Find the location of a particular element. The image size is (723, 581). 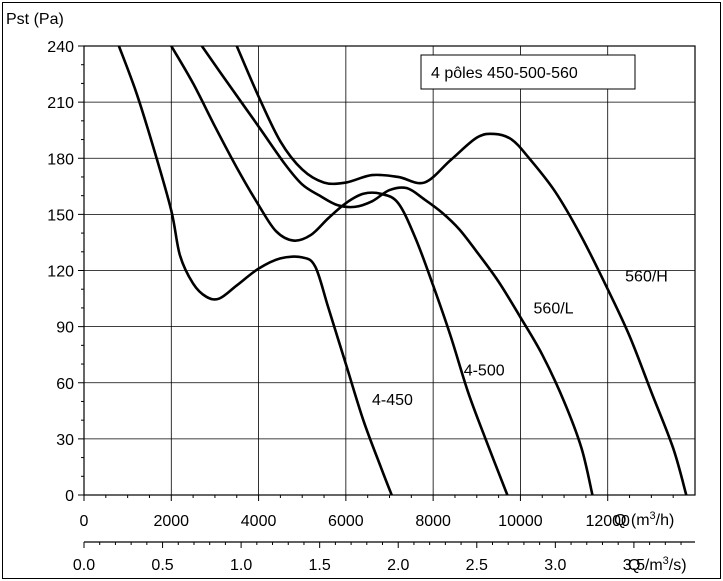

y-axis-label: Pst (Pa) is located at coordinates (35, 19).